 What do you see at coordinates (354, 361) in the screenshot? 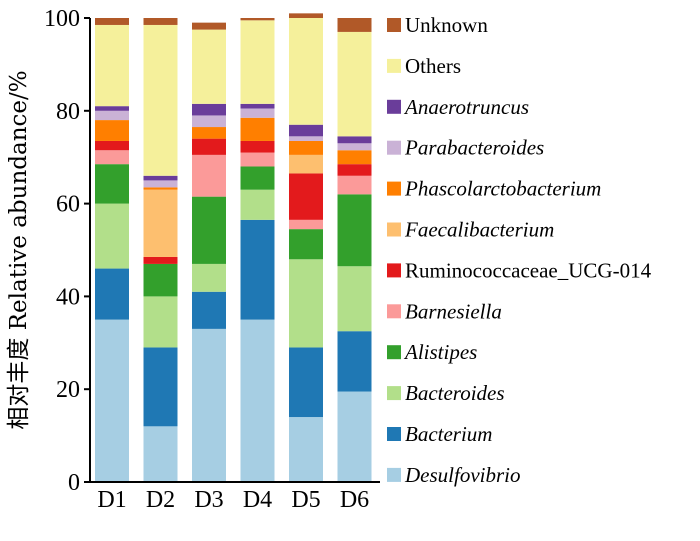
I see `bar-segment-d6-bacterium` at bounding box center [354, 361].